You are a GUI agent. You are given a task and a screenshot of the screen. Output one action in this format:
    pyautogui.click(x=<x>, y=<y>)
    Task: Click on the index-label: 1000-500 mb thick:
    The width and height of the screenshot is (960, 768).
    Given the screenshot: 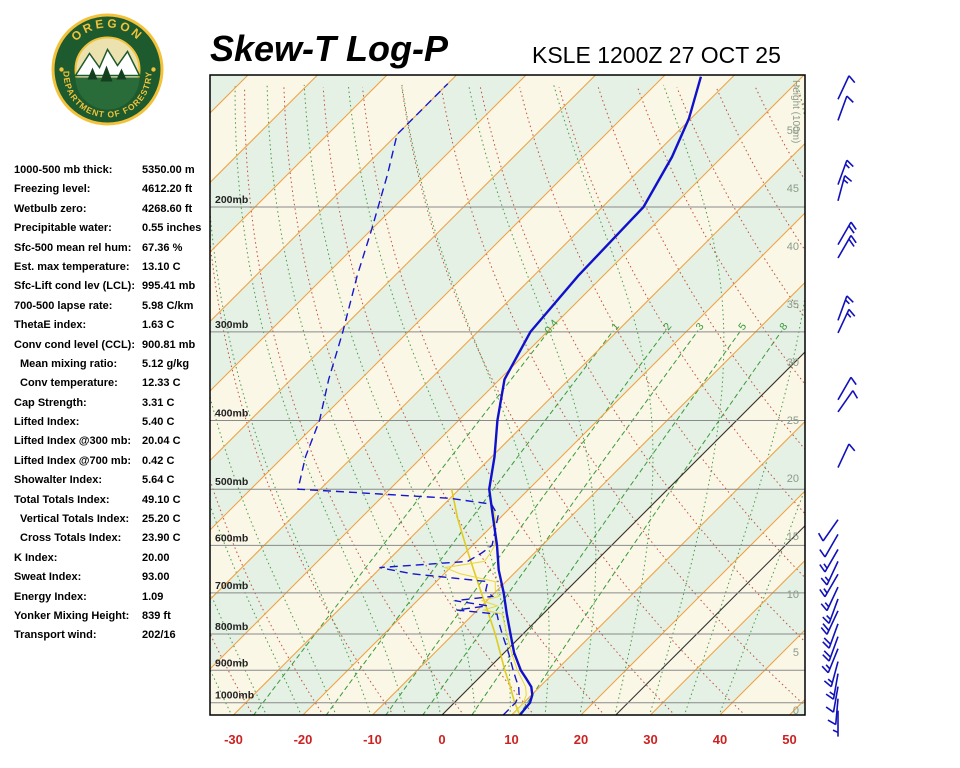 What is the action you would take?
    pyautogui.click(x=63, y=170)
    